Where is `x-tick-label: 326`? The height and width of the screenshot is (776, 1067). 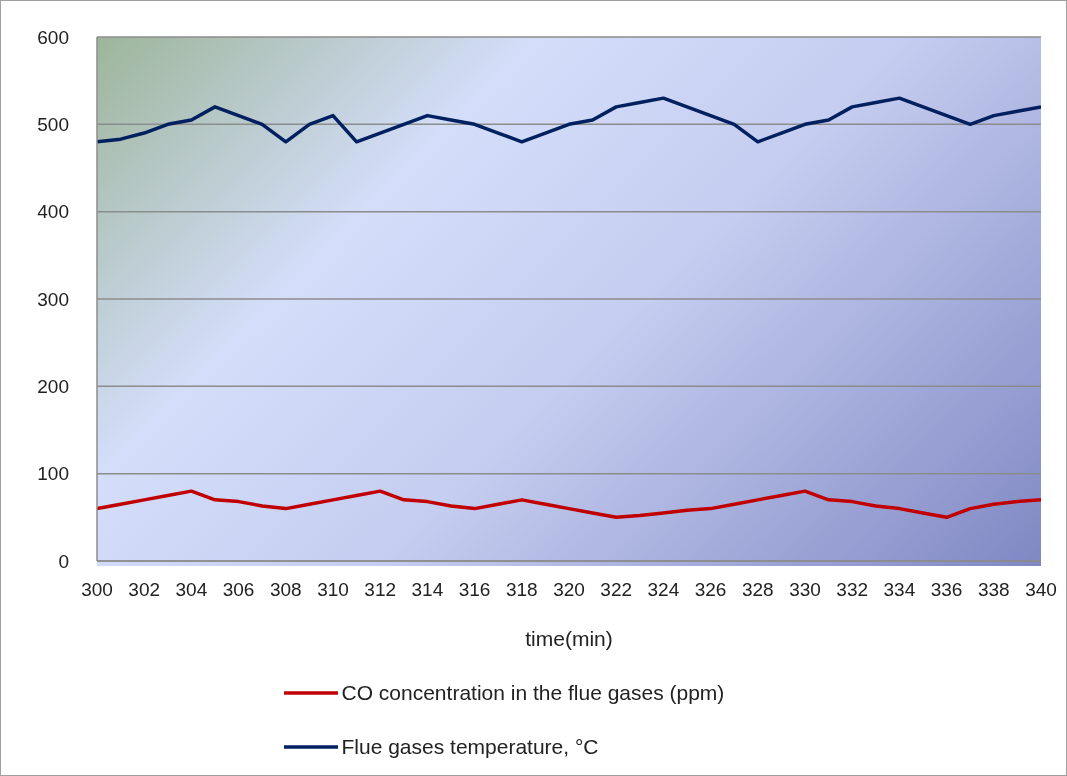
x-tick-label: 326 is located at coordinates (710, 590).